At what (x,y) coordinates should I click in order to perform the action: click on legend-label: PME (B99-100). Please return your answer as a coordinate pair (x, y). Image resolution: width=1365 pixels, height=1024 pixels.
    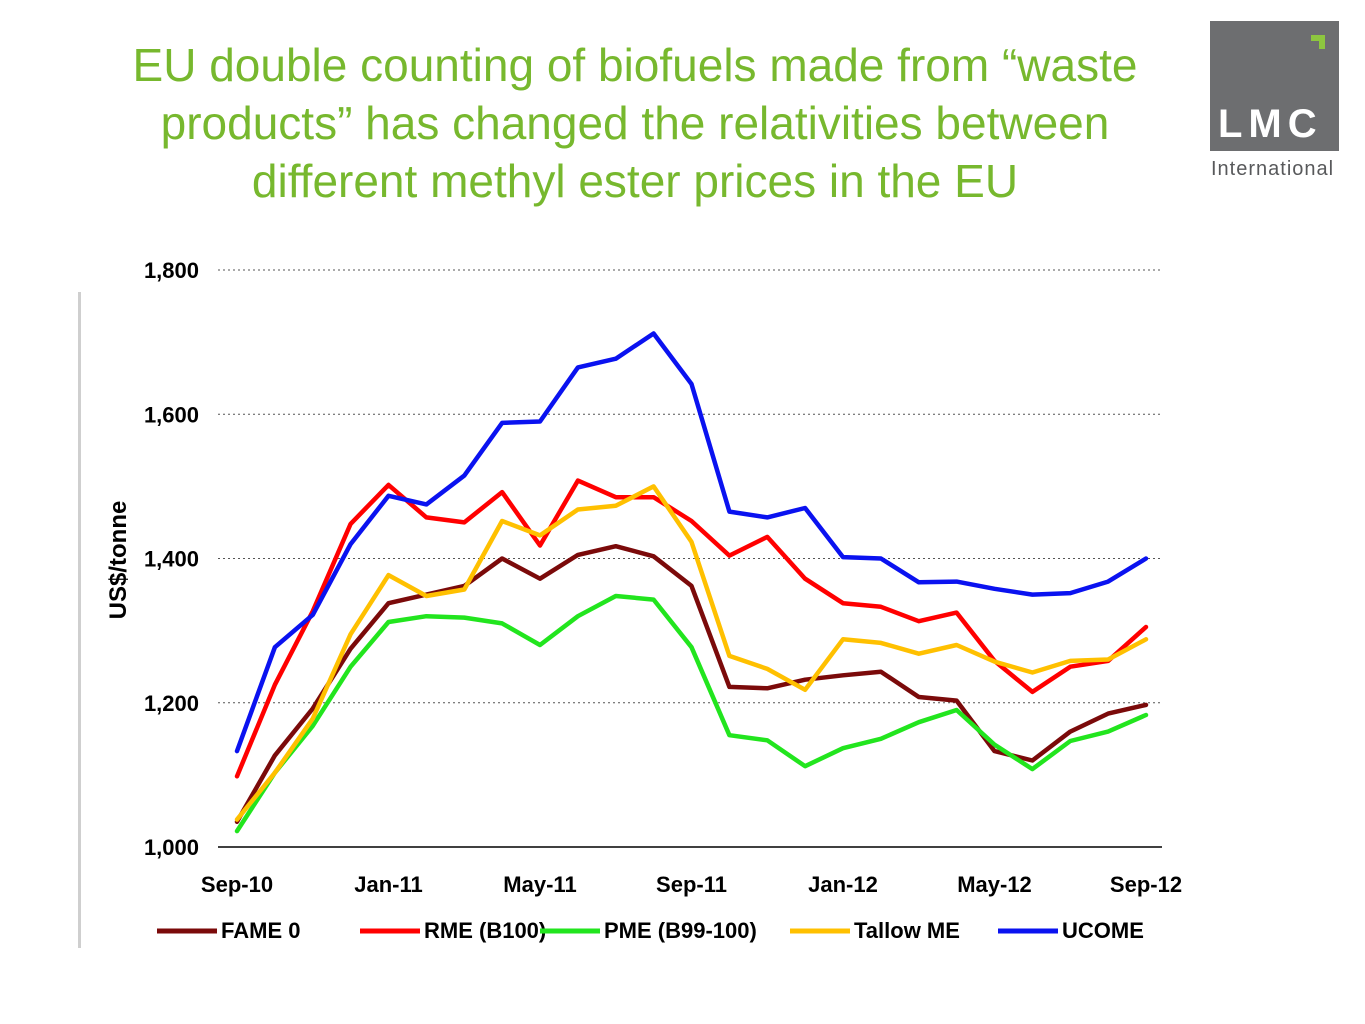
    Looking at the image, I should click on (680, 930).